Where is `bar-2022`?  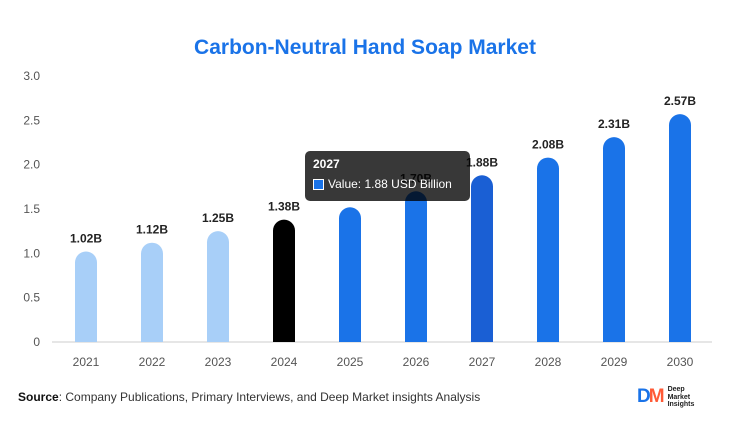 bar-2022 is located at coordinates (152, 292).